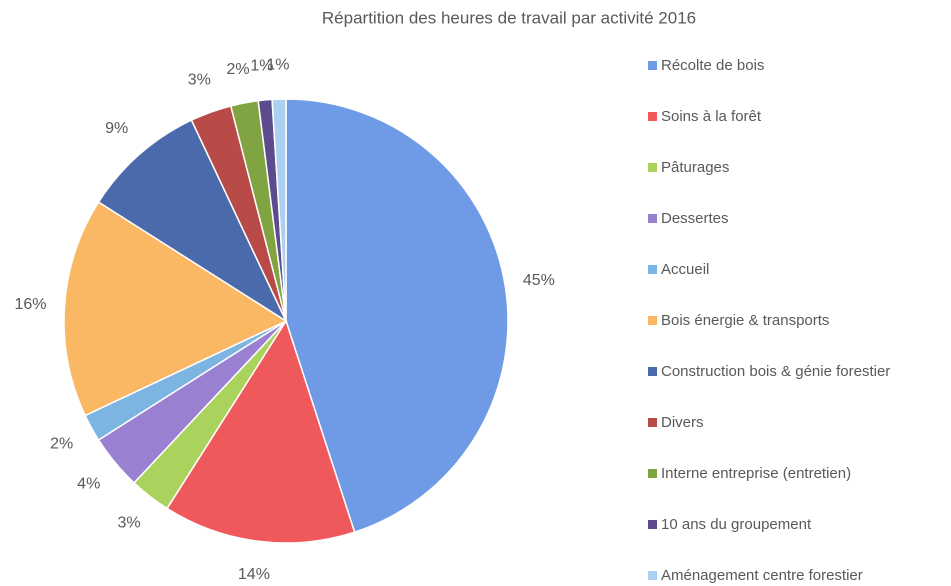 This screenshot has height=586, width=951. What do you see at coordinates (711, 116) in the screenshot?
I see `legend-label: Soins à la forêt` at bounding box center [711, 116].